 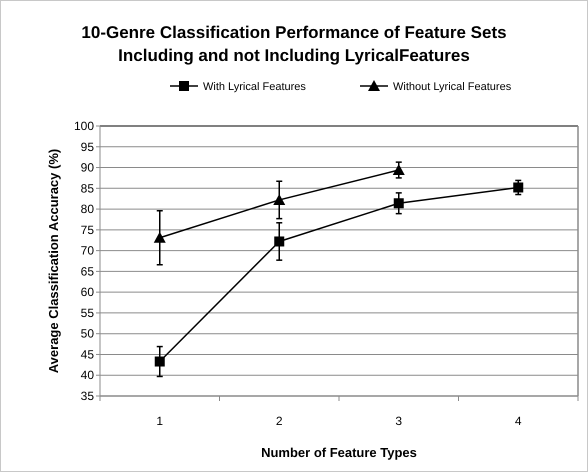 What do you see at coordinates (87, 167) in the screenshot?
I see `y-tick-label: 90` at bounding box center [87, 167].